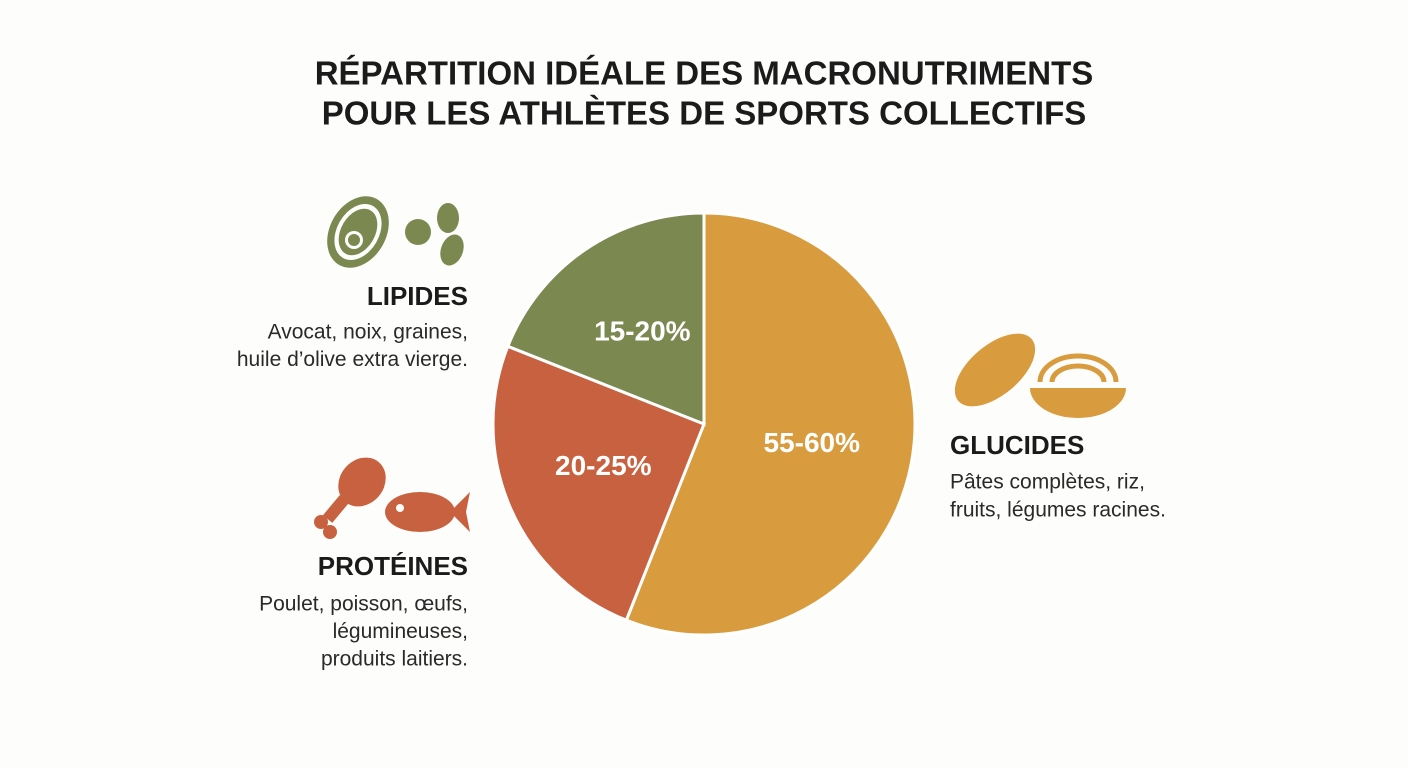  I want to click on category-description: produits laitiers., so click(394, 659).